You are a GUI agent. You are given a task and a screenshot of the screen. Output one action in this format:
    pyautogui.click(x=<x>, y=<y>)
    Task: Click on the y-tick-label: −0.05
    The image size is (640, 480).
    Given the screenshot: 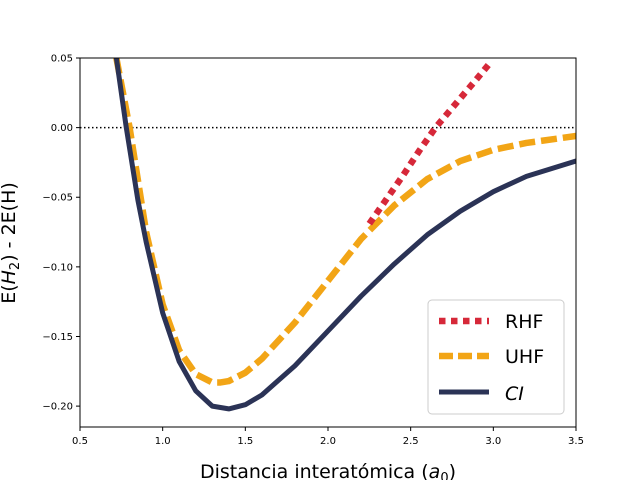 What is the action you would take?
    pyautogui.click(x=57, y=198)
    